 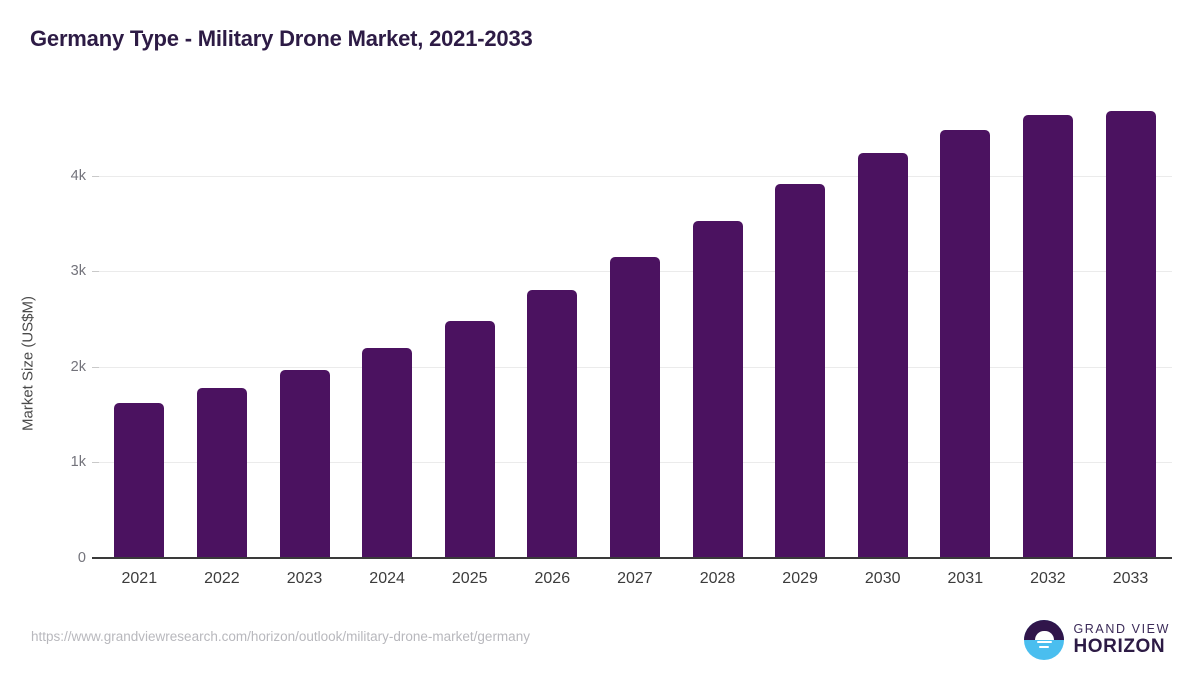 I want to click on x-axis-tick-label-2026: 2026, so click(x=552, y=578).